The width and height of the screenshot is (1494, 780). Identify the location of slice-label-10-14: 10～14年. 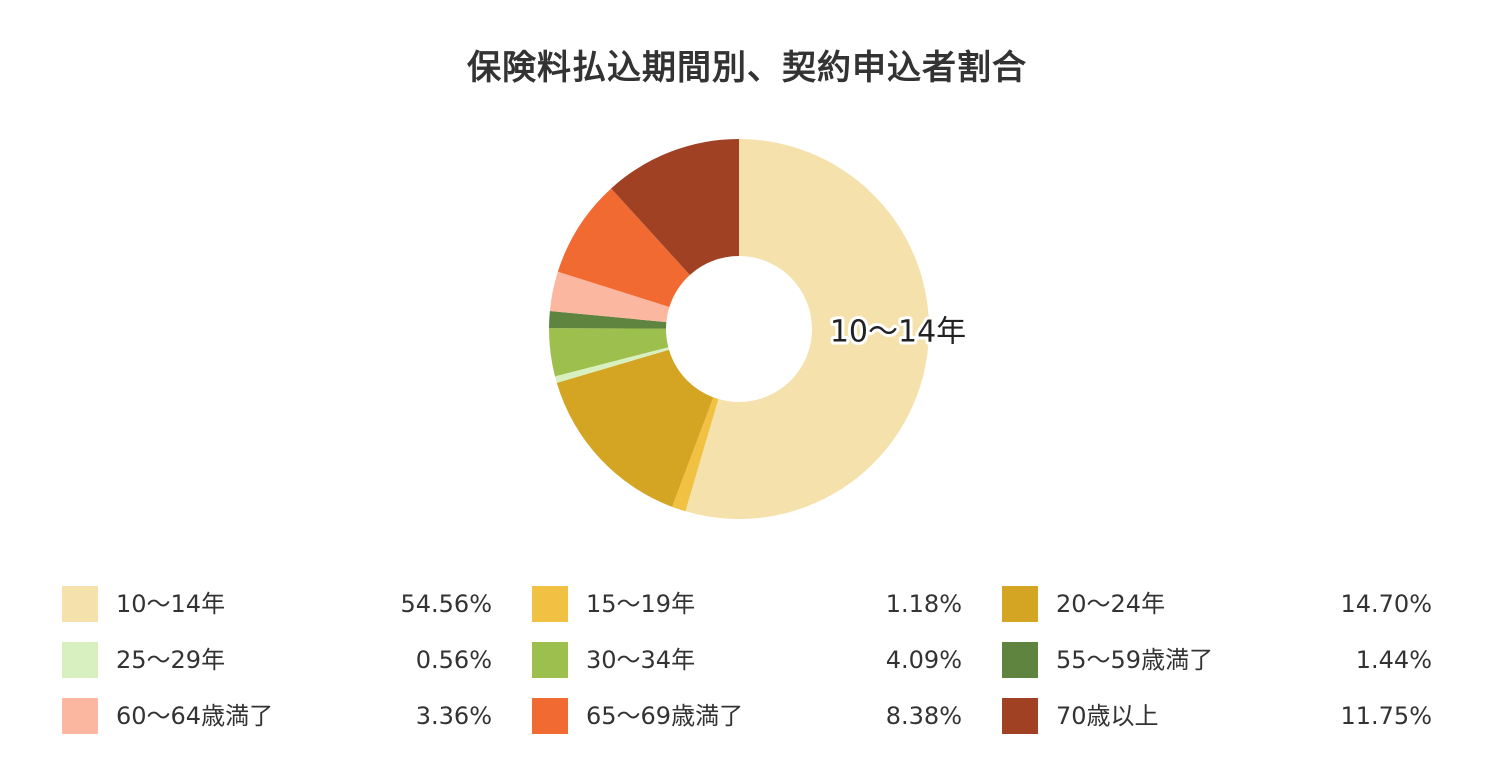
(898, 332).